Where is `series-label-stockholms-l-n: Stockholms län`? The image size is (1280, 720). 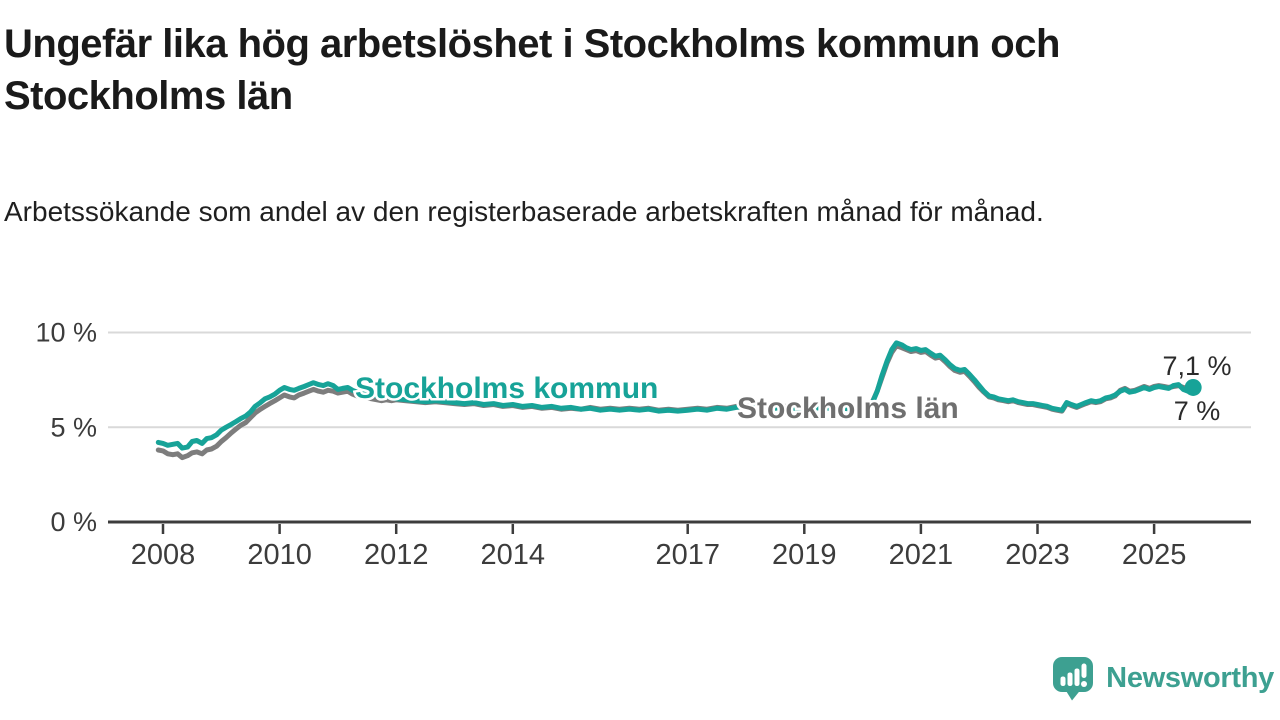 series-label-stockholms-l-n: Stockholms län is located at coordinates (848, 408).